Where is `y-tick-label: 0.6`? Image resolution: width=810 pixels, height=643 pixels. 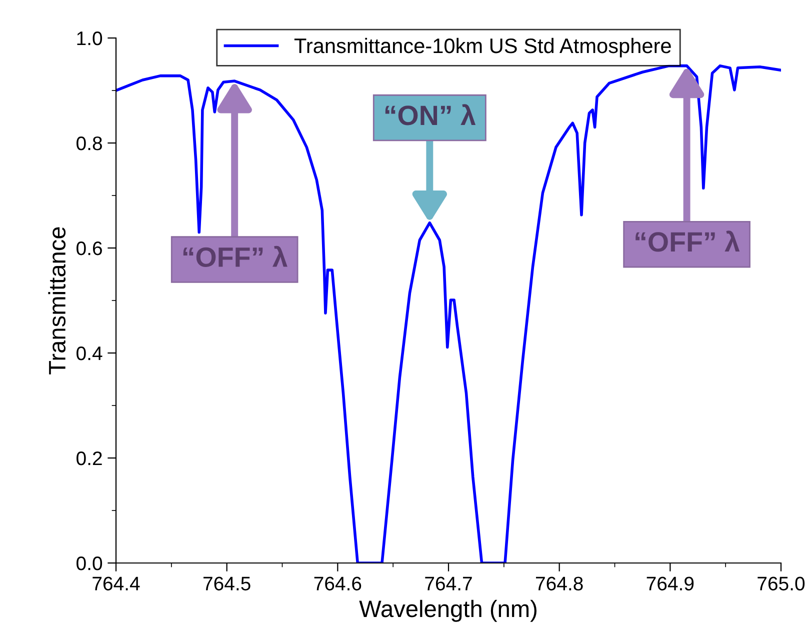 y-tick-label: 0.6 is located at coordinates (89, 248).